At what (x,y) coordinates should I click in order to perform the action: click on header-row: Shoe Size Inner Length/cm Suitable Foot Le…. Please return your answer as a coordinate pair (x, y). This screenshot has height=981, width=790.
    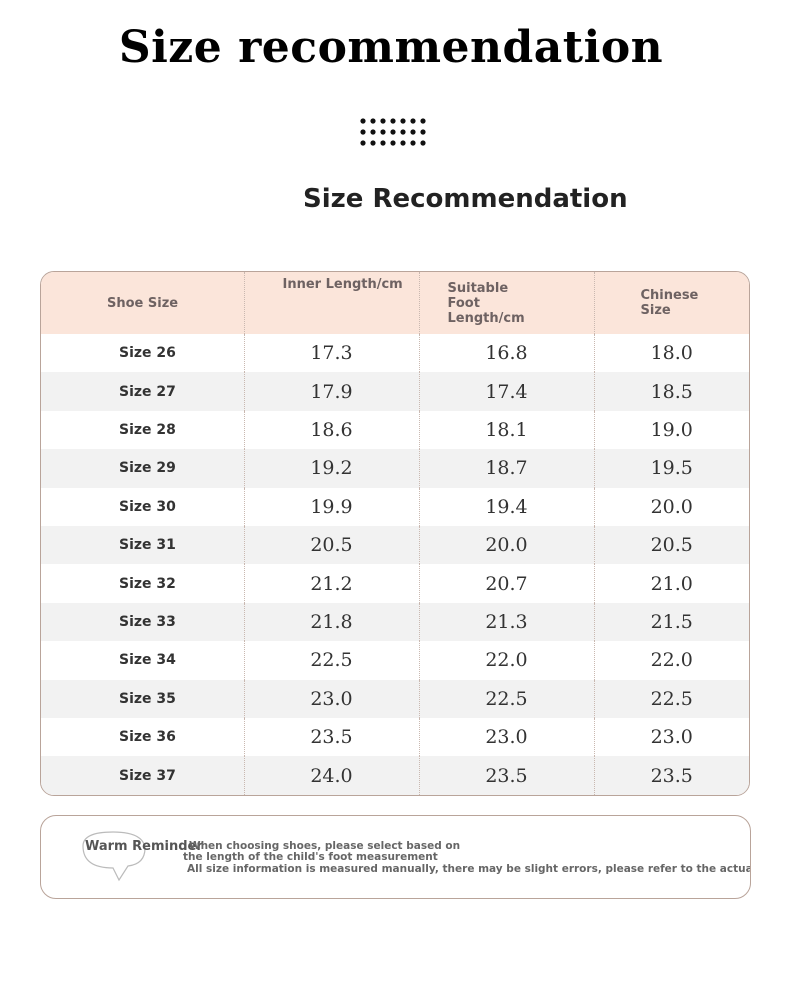
    Looking at the image, I should click on (395, 303).